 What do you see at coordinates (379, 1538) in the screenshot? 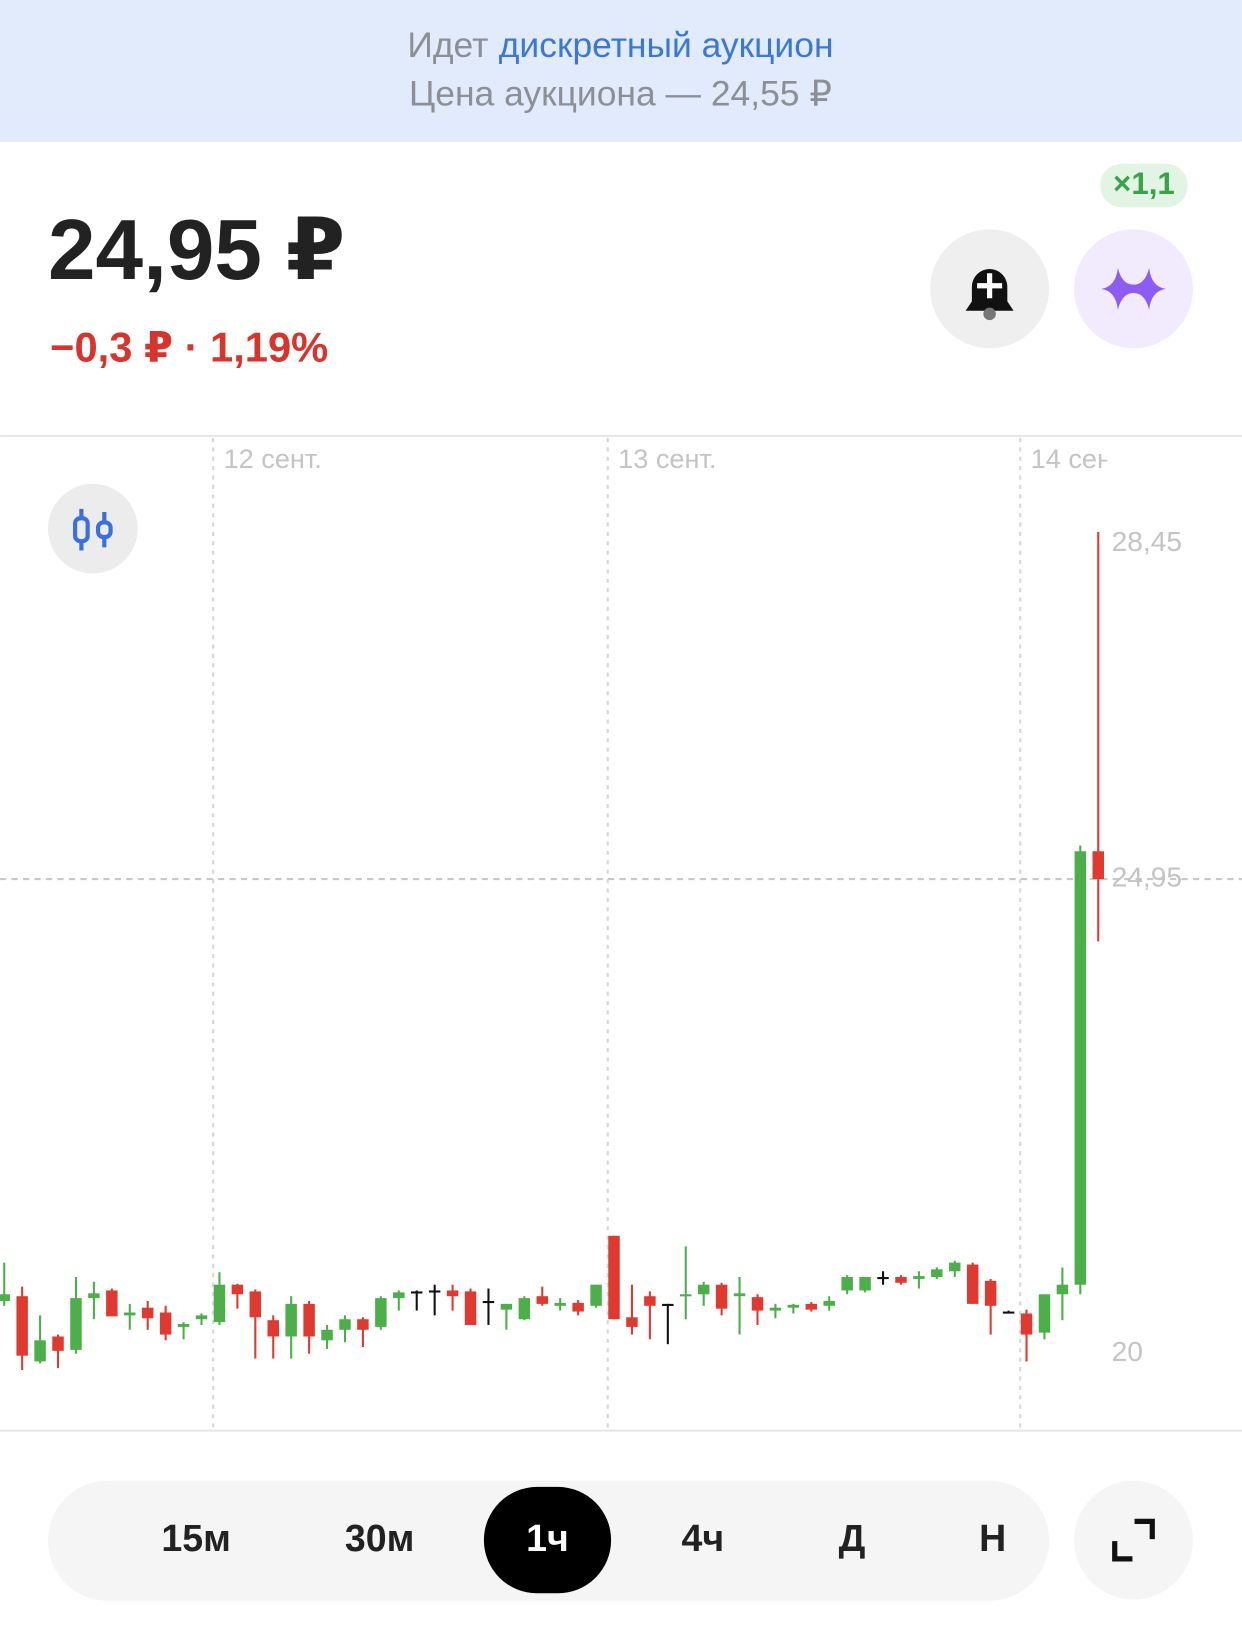
I see `timeframe-option: 30м` at bounding box center [379, 1538].